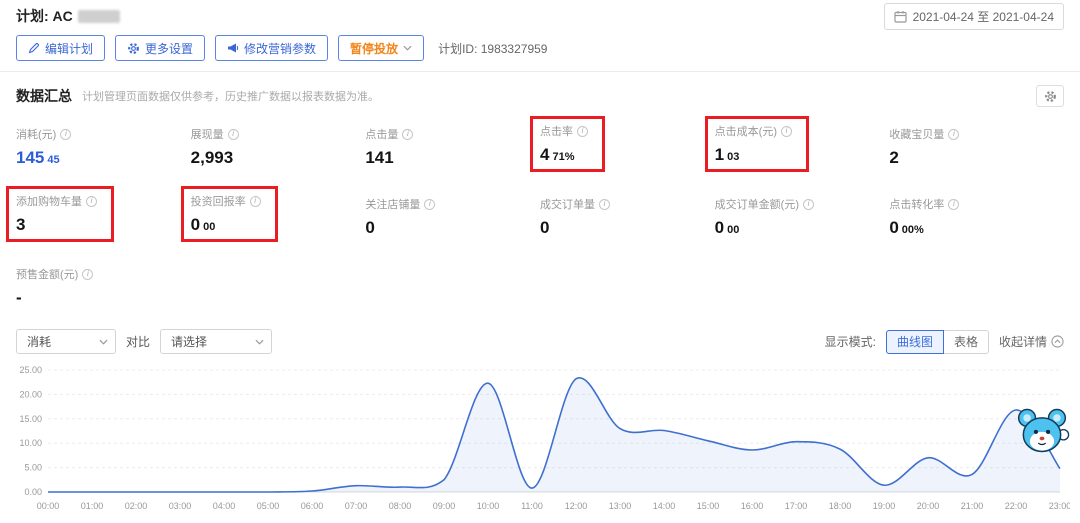 This screenshot has width=1080, height=523. I want to click on svg-text: 08:00, so click(400, 506).